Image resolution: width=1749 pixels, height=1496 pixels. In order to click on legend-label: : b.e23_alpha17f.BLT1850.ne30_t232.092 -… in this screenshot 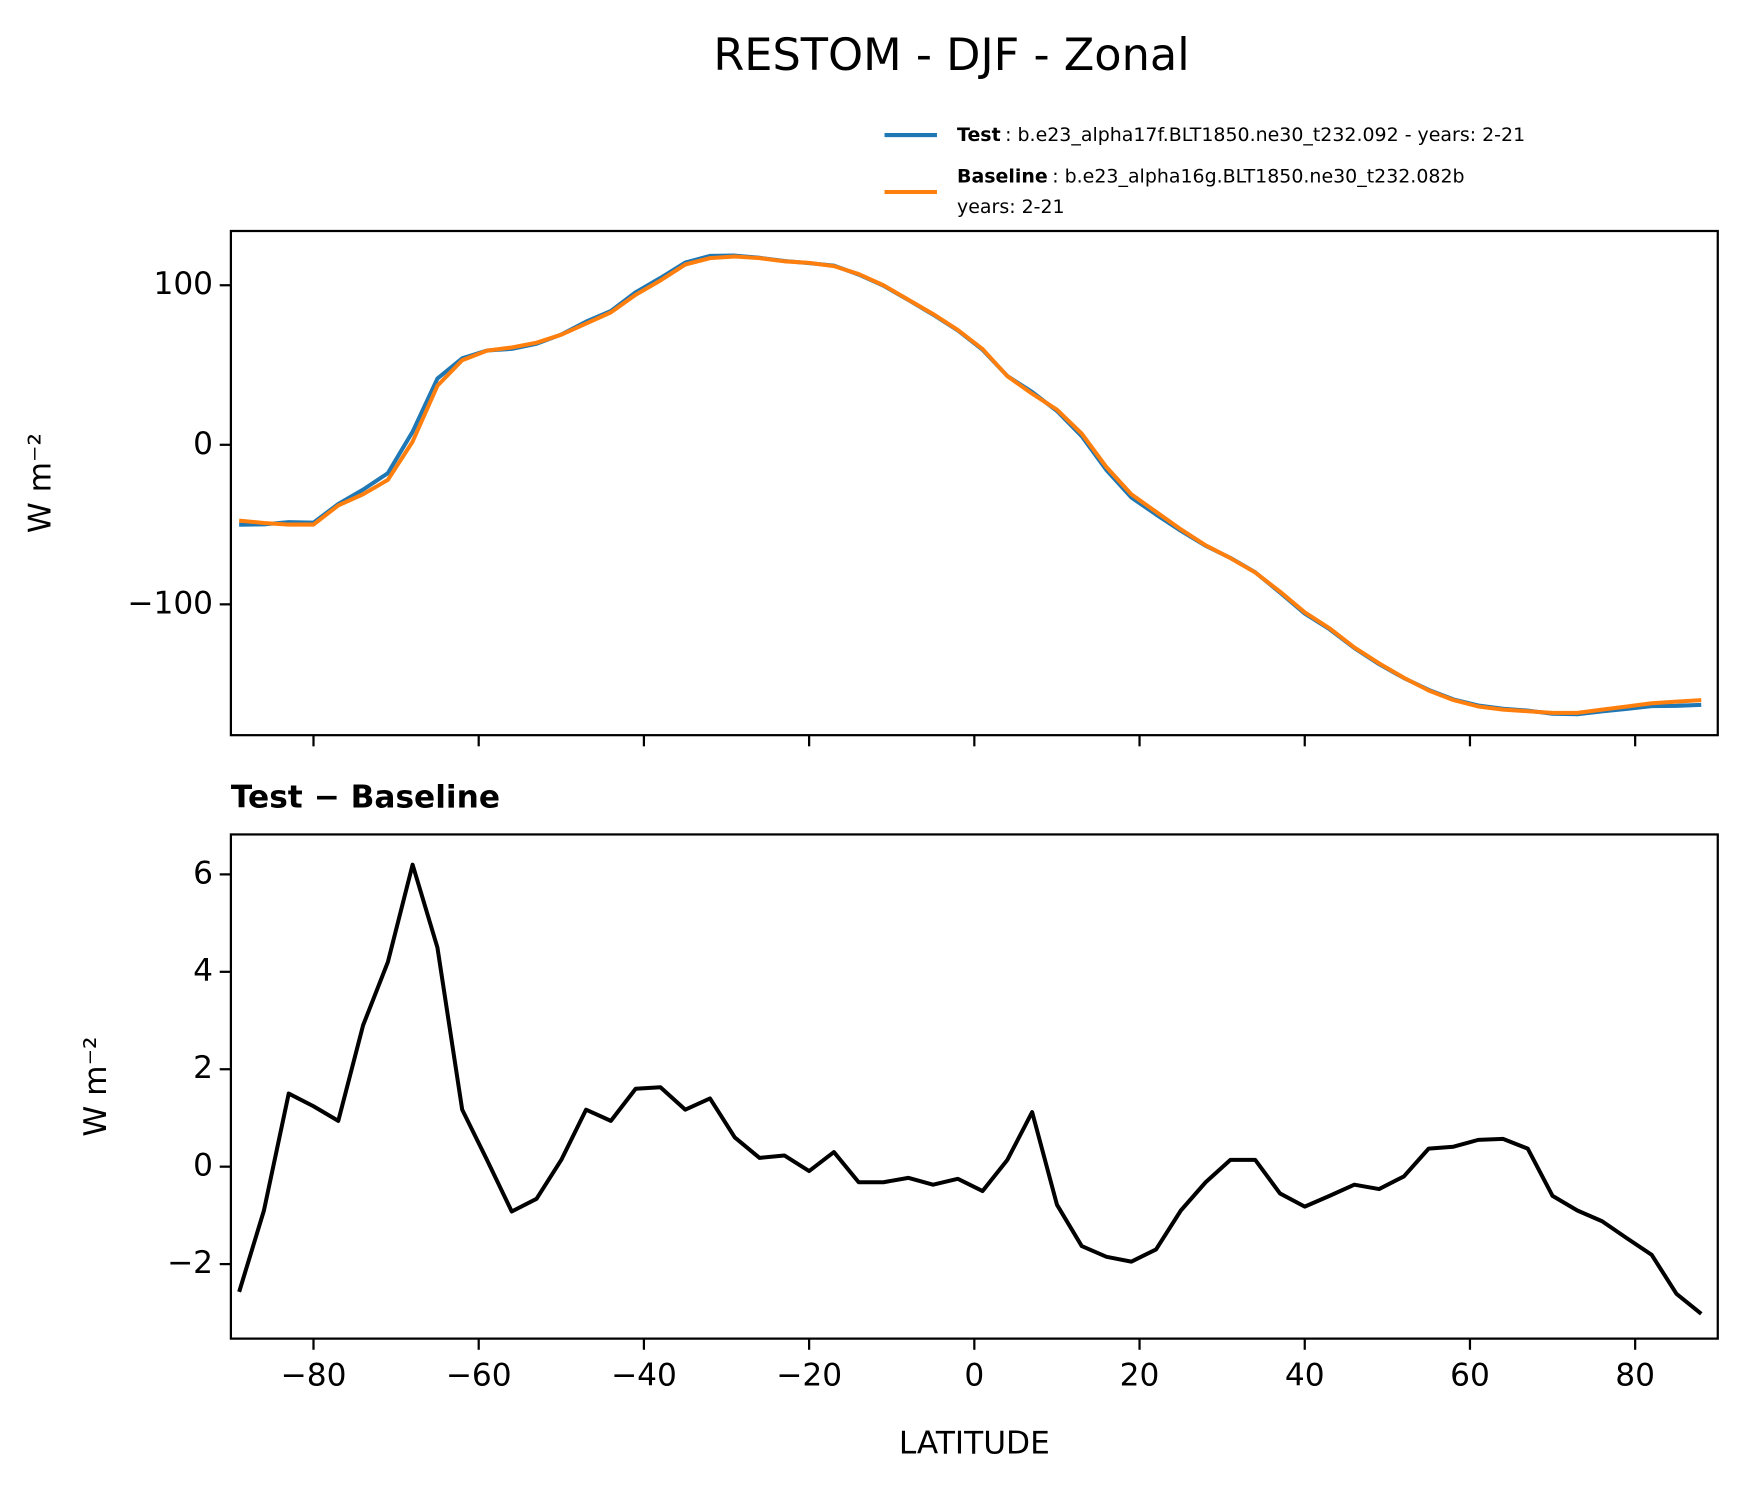, I will do `click(1265, 135)`.